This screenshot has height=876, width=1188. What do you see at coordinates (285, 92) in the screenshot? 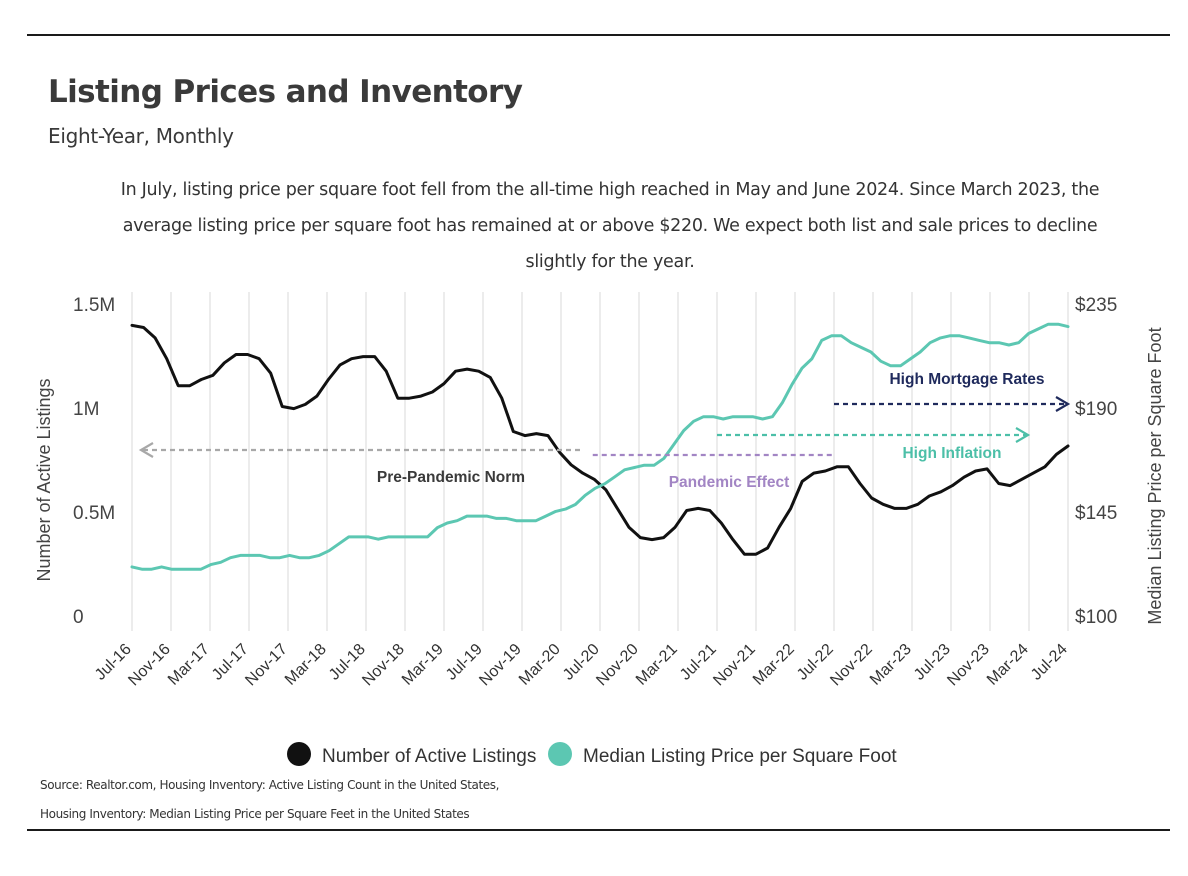
I see `chart-title: Listing Prices and Inventory` at bounding box center [285, 92].